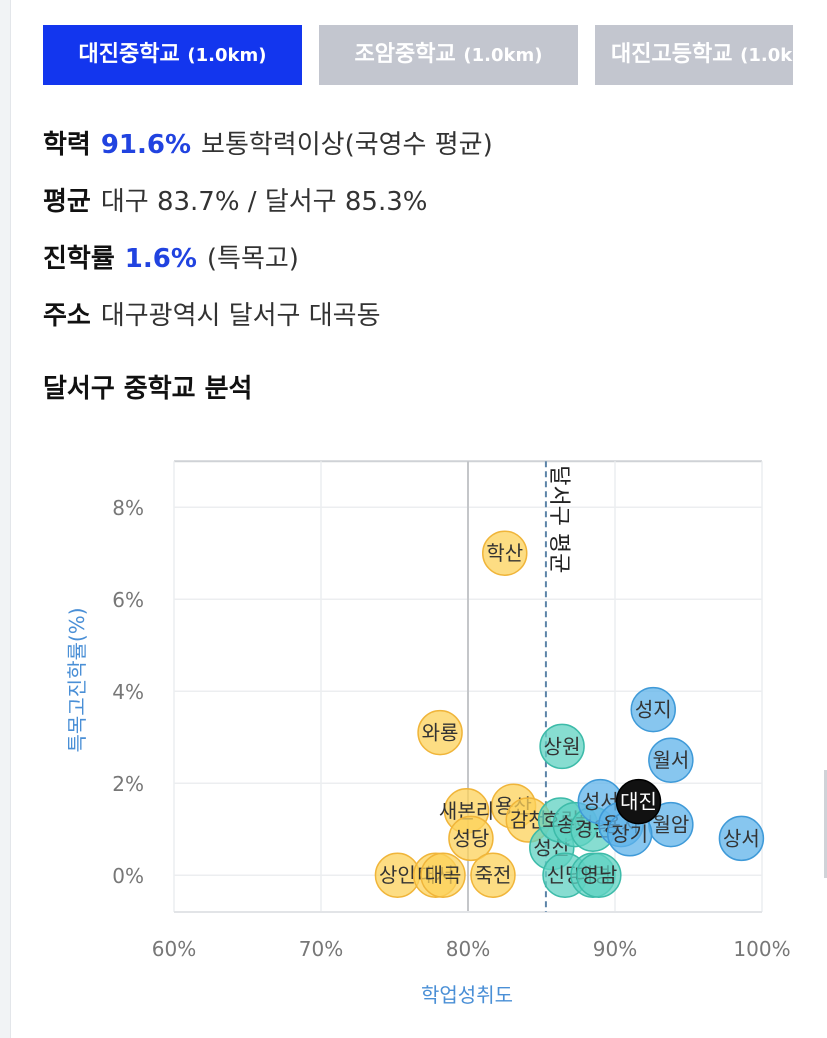 This screenshot has width=827, height=1038. Describe the element at coordinates (146, 145) in the screenshot. I see `achievement-value: 91.6%` at that location.